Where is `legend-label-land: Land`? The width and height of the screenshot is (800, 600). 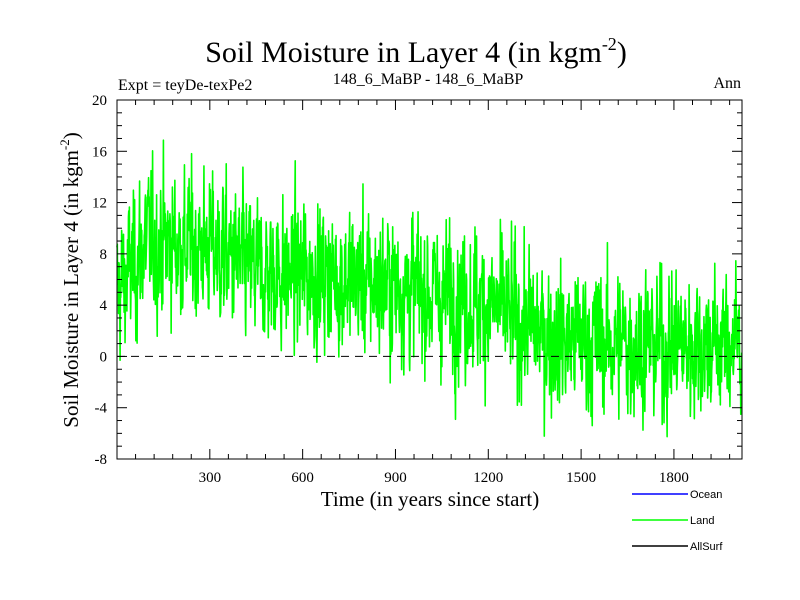 legend-label-land: Land is located at coordinates (702, 521).